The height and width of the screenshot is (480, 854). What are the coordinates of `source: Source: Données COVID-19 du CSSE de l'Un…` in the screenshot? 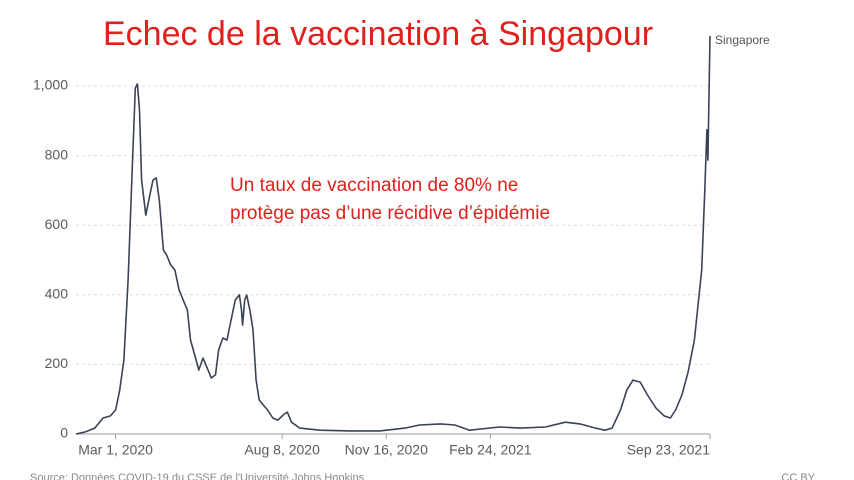 It's located at (197, 476).